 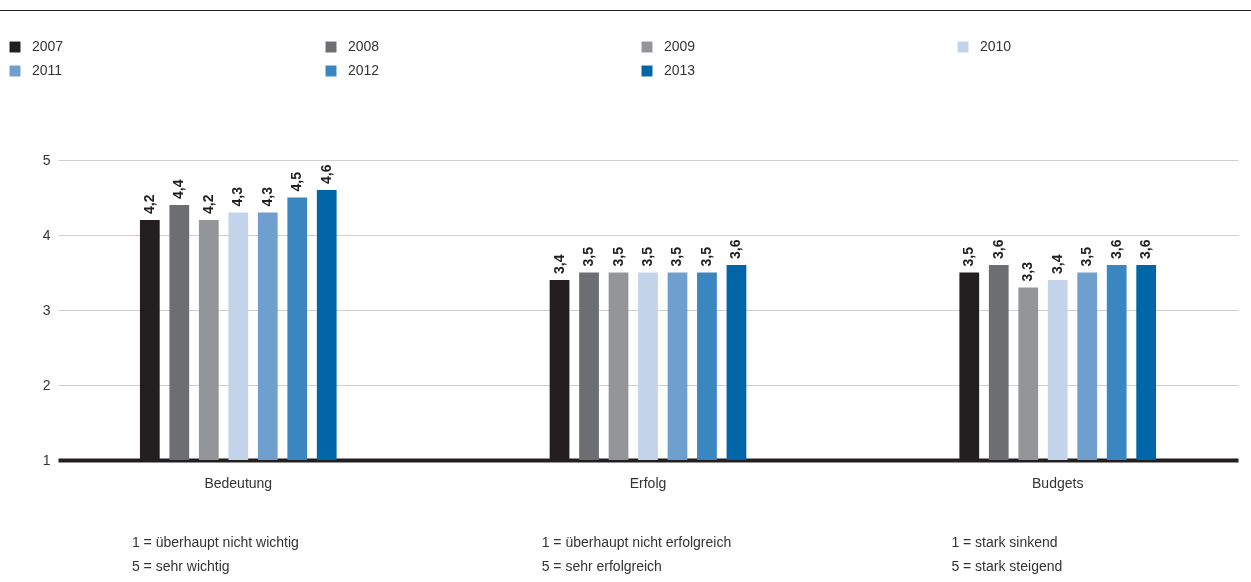 I want to click on data-label: 4,5, so click(x=296, y=181).